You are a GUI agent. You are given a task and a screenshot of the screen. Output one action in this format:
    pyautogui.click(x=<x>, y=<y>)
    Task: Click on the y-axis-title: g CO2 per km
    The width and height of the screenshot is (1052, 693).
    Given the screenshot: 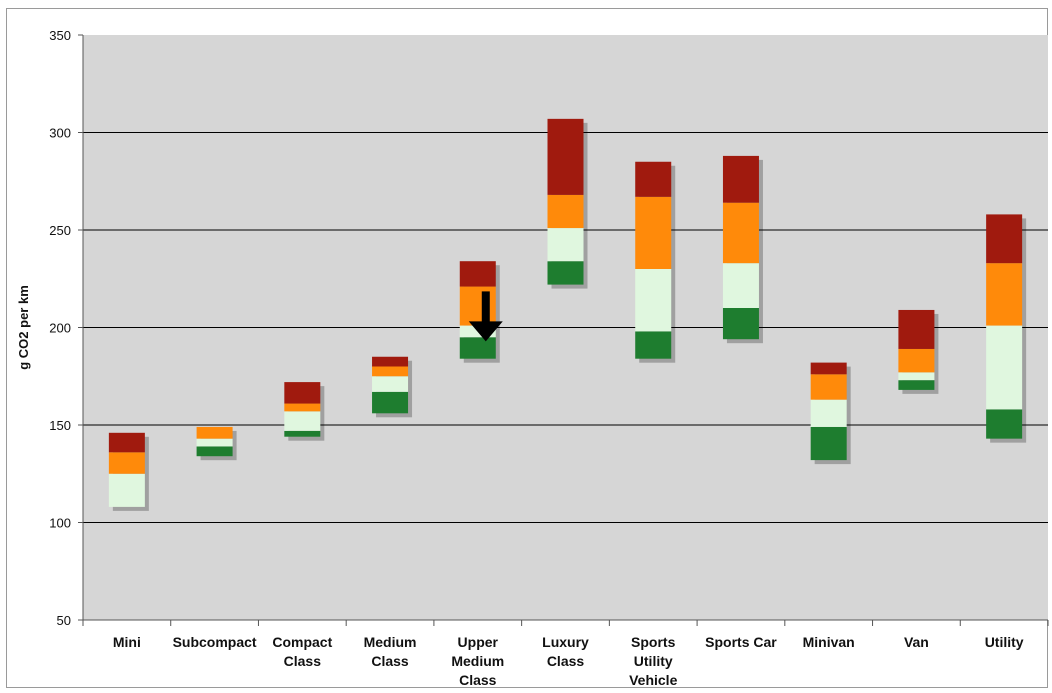 What is the action you would take?
    pyautogui.click(x=23, y=327)
    